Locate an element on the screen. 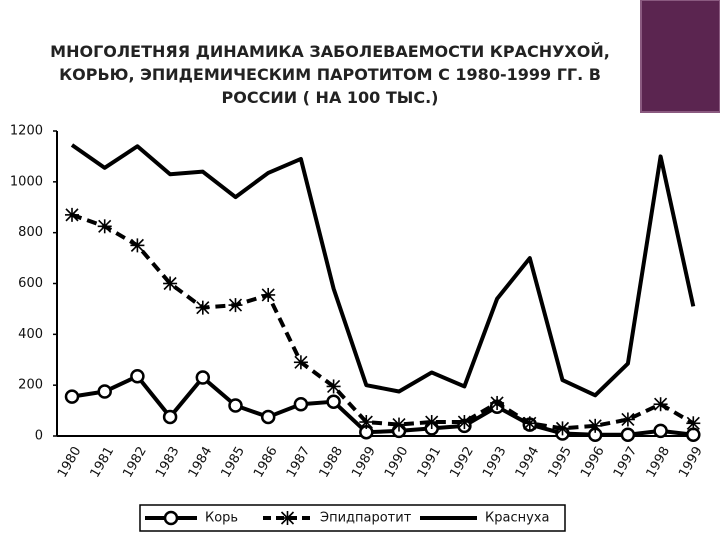 The image size is (720, 540). y-tick-label: 200 is located at coordinates (30, 385).